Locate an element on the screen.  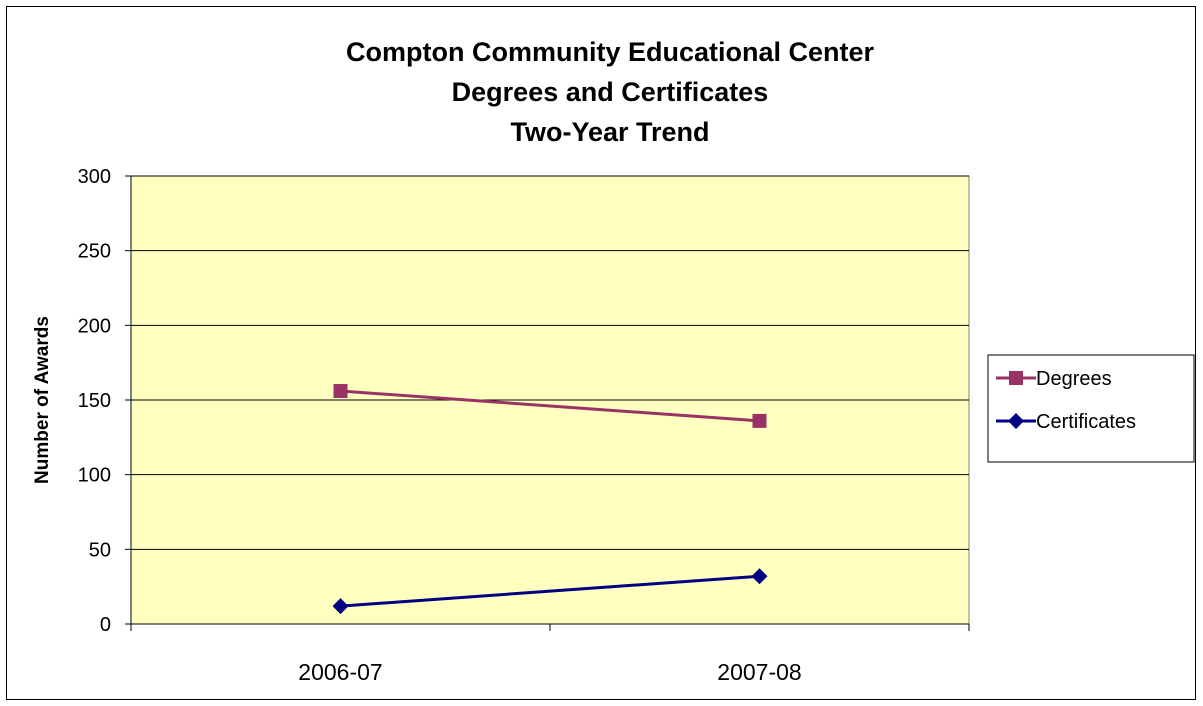
legend-item-certificates: Certificates is located at coordinates (1066, 422).